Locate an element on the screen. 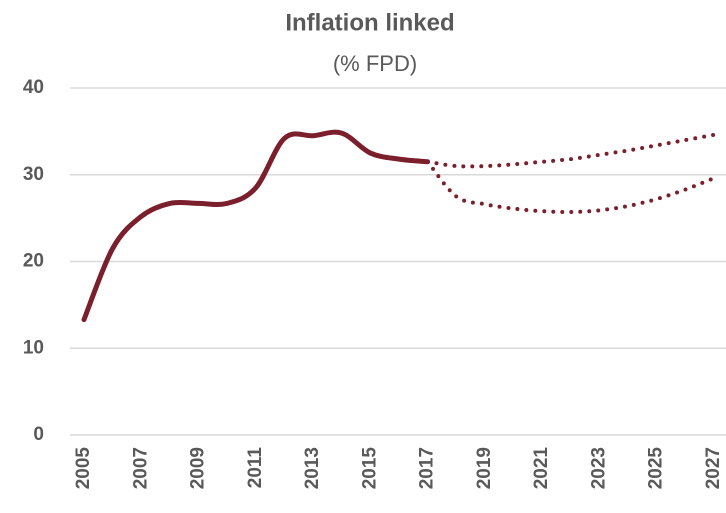 The width and height of the screenshot is (726, 513). x-tick-label: 2023 is located at coordinates (598, 468).